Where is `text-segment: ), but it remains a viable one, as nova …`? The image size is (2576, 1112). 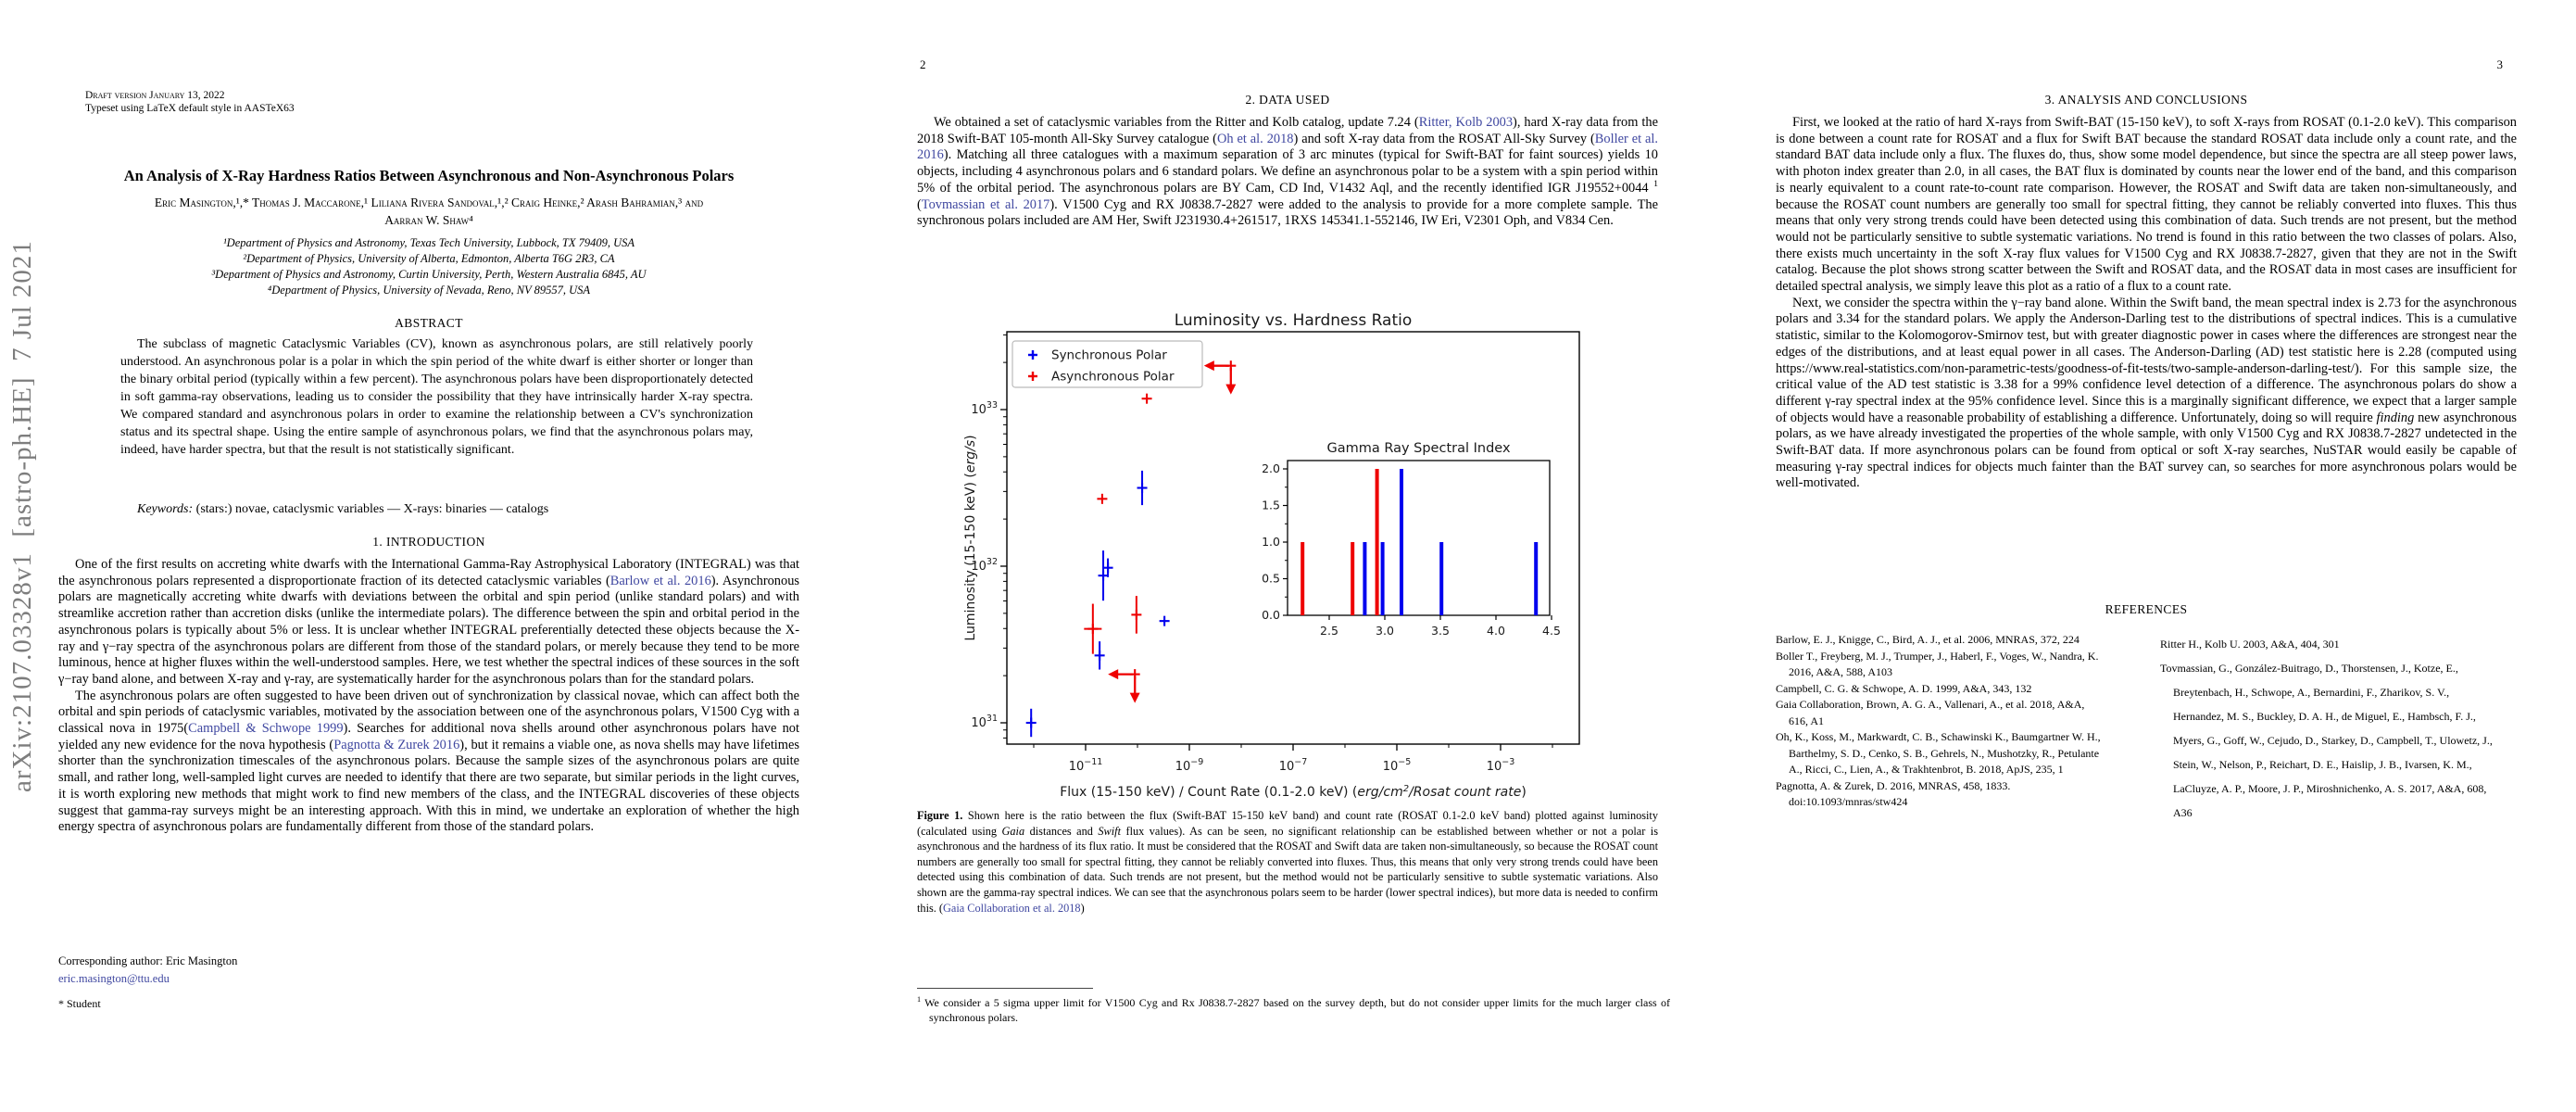 text-segment: ), but it remains a viable one, as nova … is located at coordinates (428, 786).